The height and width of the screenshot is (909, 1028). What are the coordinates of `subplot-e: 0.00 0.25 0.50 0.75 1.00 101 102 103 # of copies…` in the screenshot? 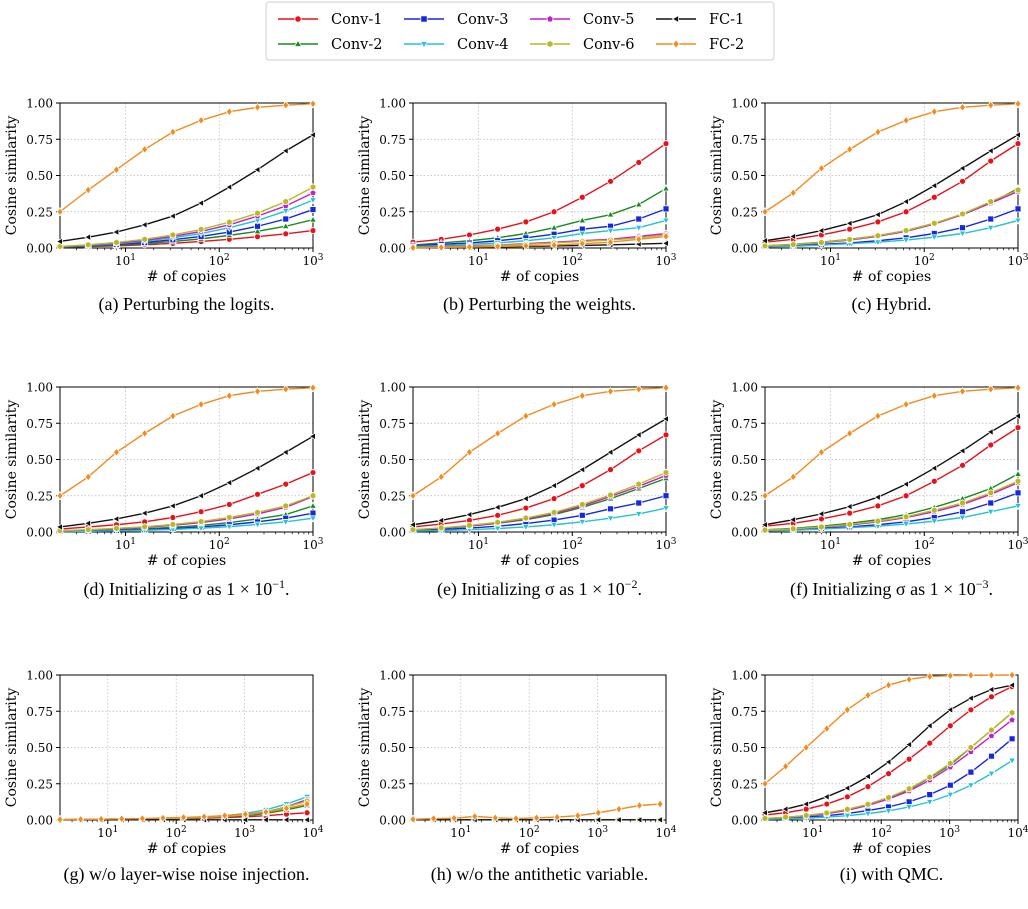 It's located at (517, 475).